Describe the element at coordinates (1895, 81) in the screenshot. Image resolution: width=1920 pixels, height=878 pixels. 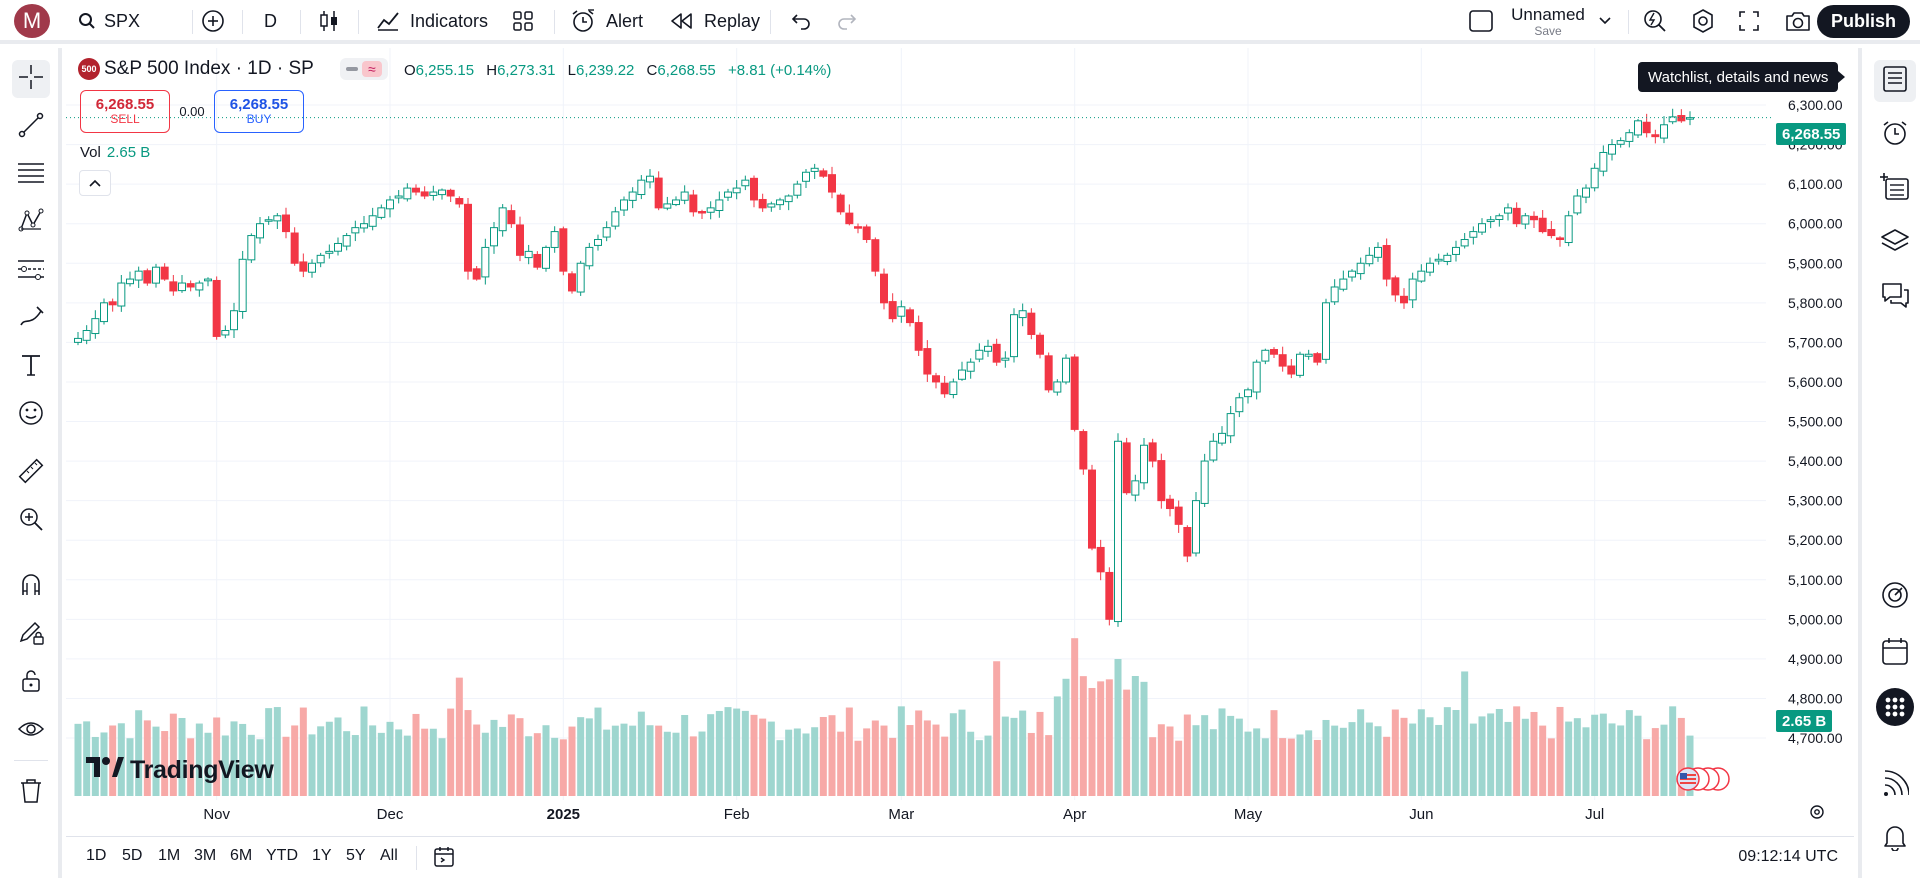
I see `watchlist-button` at that location.